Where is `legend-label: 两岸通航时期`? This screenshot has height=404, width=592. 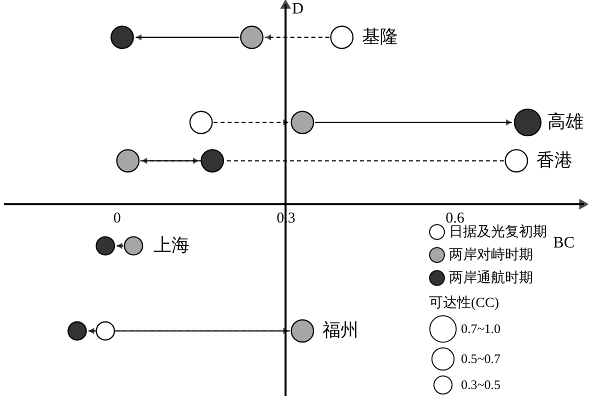 legend-label: 两岸通航时期 is located at coordinates (491, 278).